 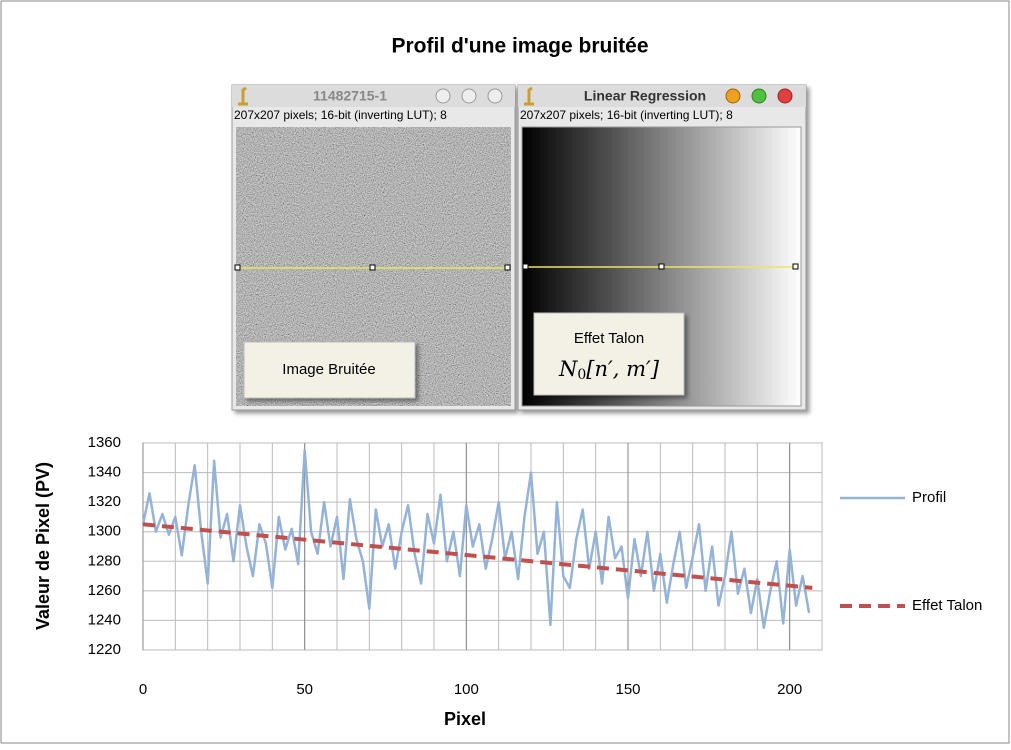 What do you see at coordinates (568, 369) in the screenshot?
I see `formula-base: N` at bounding box center [568, 369].